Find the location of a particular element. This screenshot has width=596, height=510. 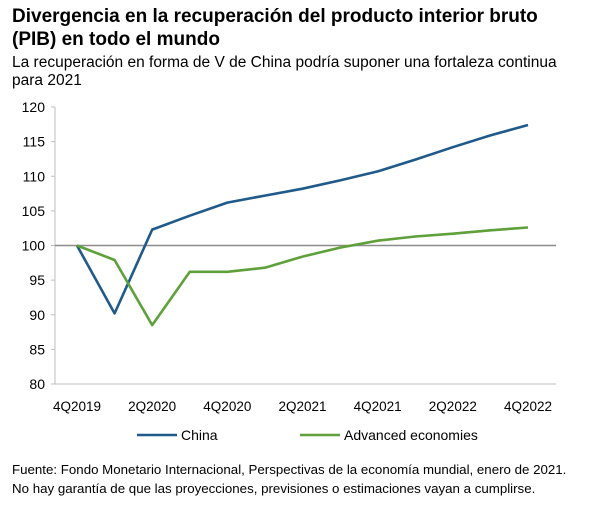

x-tick-label: 2Q2021 is located at coordinates (302, 406).